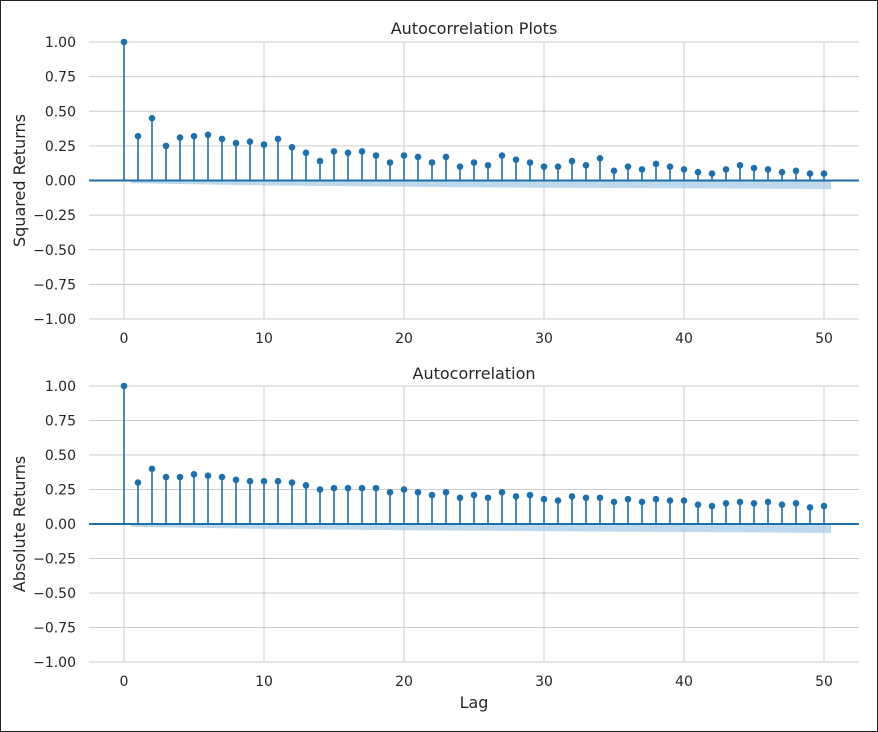 The height and width of the screenshot is (732, 878). What do you see at coordinates (54, 251) in the screenshot?
I see `y-tick-label: −0.50` at bounding box center [54, 251].